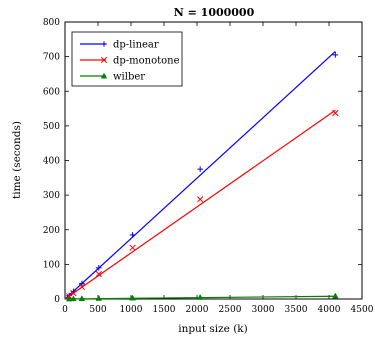 The image size is (375, 341). Describe the element at coordinates (51, 231) in the screenshot. I see `y-tick-label: 200` at that location.